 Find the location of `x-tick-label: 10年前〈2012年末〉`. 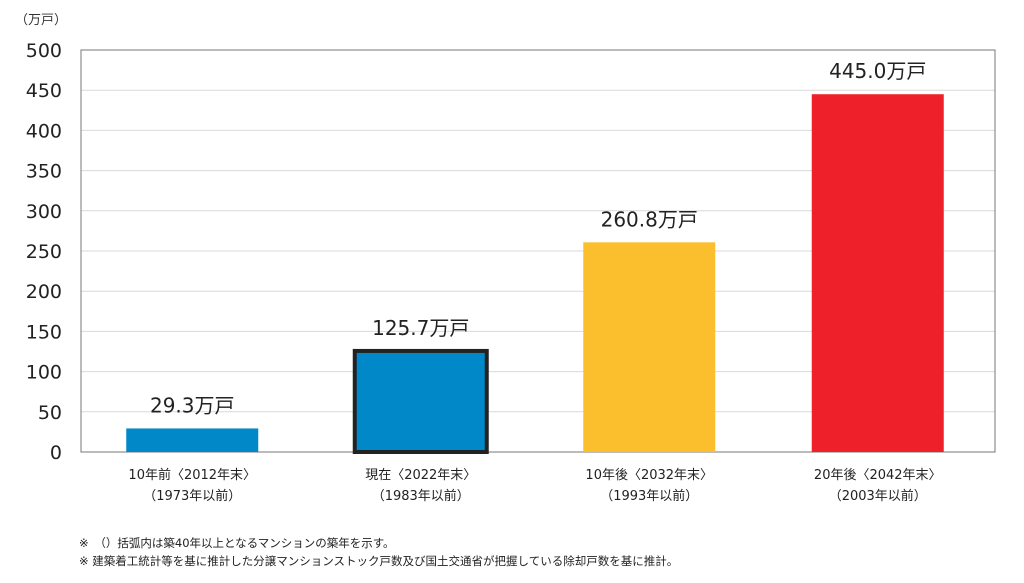

x-tick-label: 10年前〈2012年末〉 is located at coordinates (192, 475).